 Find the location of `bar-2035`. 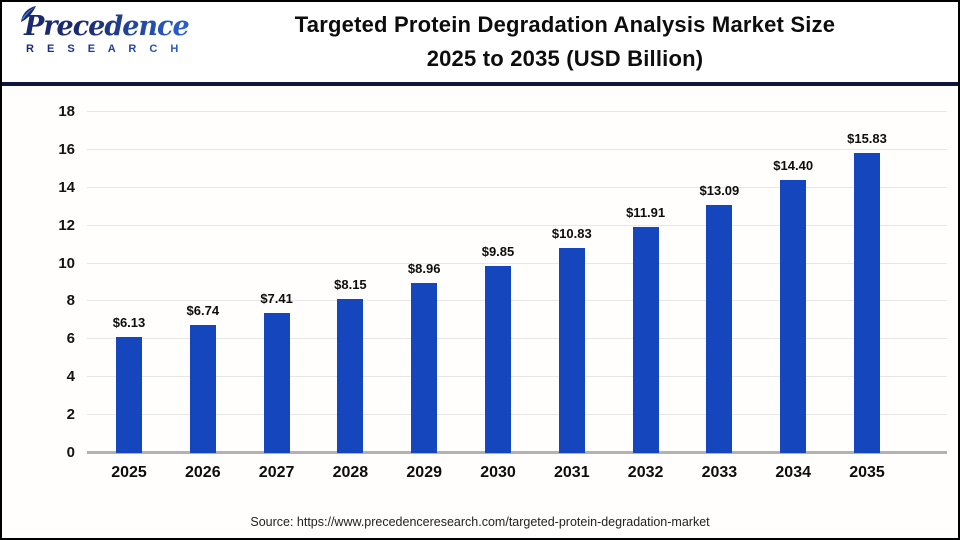

bar-2035 is located at coordinates (867, 303).